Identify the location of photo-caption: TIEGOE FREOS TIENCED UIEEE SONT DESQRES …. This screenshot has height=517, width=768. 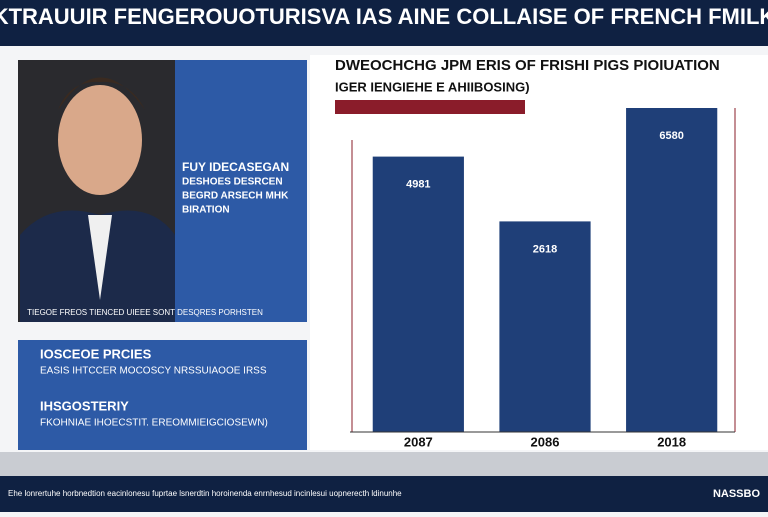
(145, 312).